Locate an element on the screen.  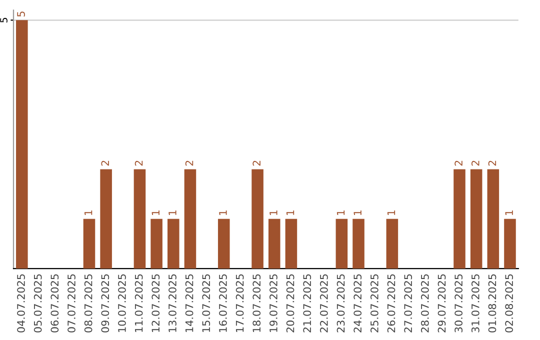
x-tick-label: 23.07.2025 is located at coordinates (340, 303).